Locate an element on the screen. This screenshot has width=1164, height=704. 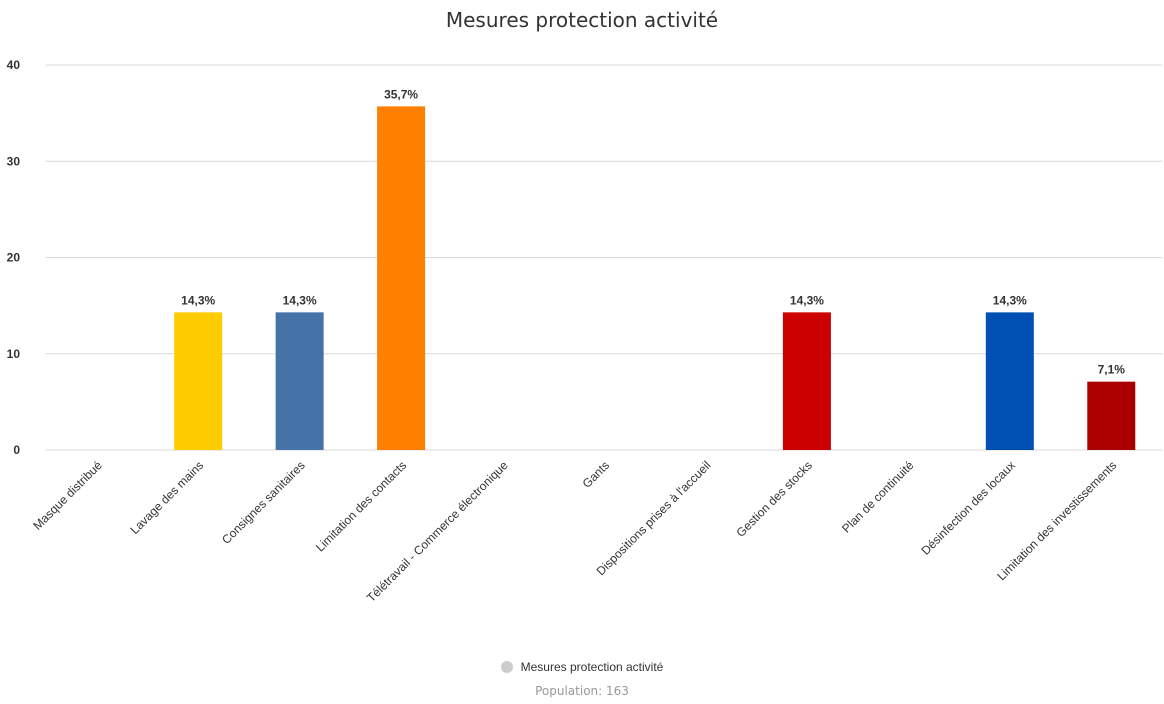
x-category-label: Lavage des mains is located at coordinates (167, 497).